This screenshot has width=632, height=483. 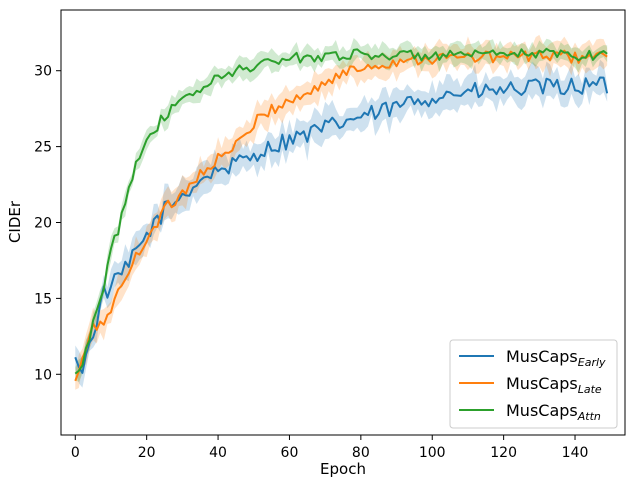 What do you see at coordinates (432, 453) in the screenshot?
I see `x-tick-label: 100` at bounding box center [432, 453].